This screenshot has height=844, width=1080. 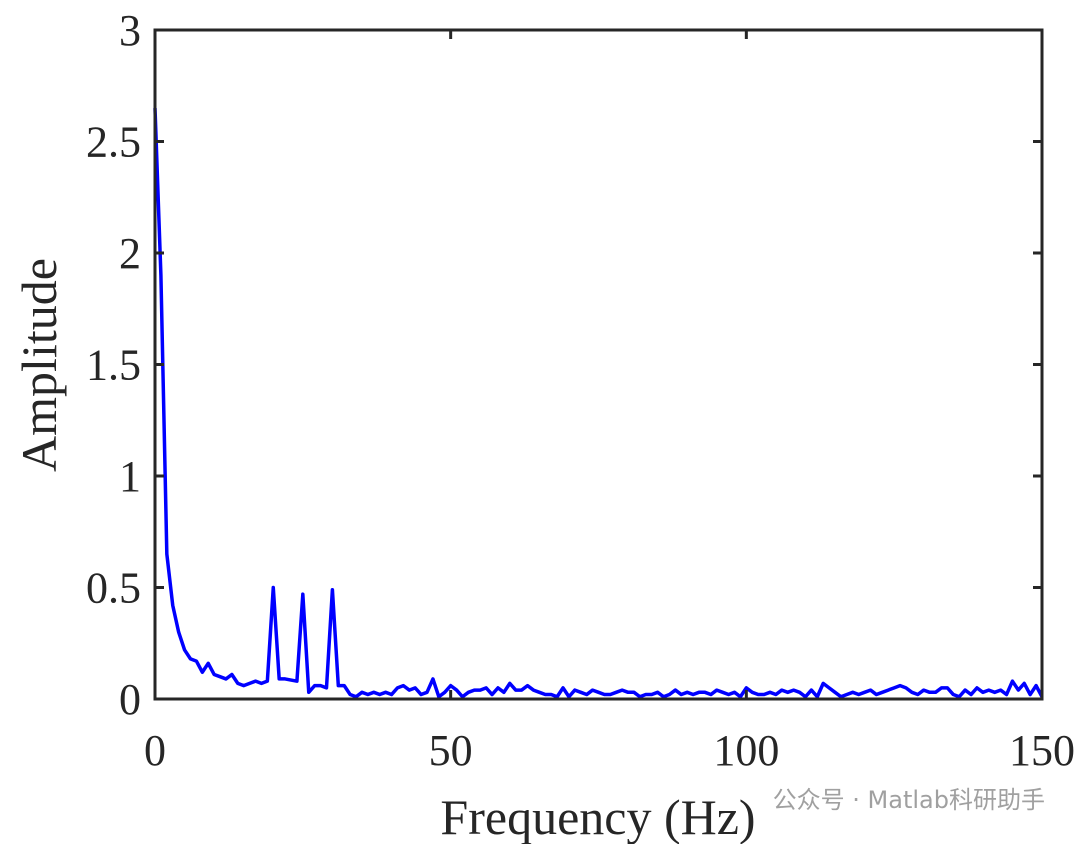 What do you see at coordinates (39, 365) in the screenshot?
I see `y-axis-label: Amplitude` at bounding box center [39, 365].